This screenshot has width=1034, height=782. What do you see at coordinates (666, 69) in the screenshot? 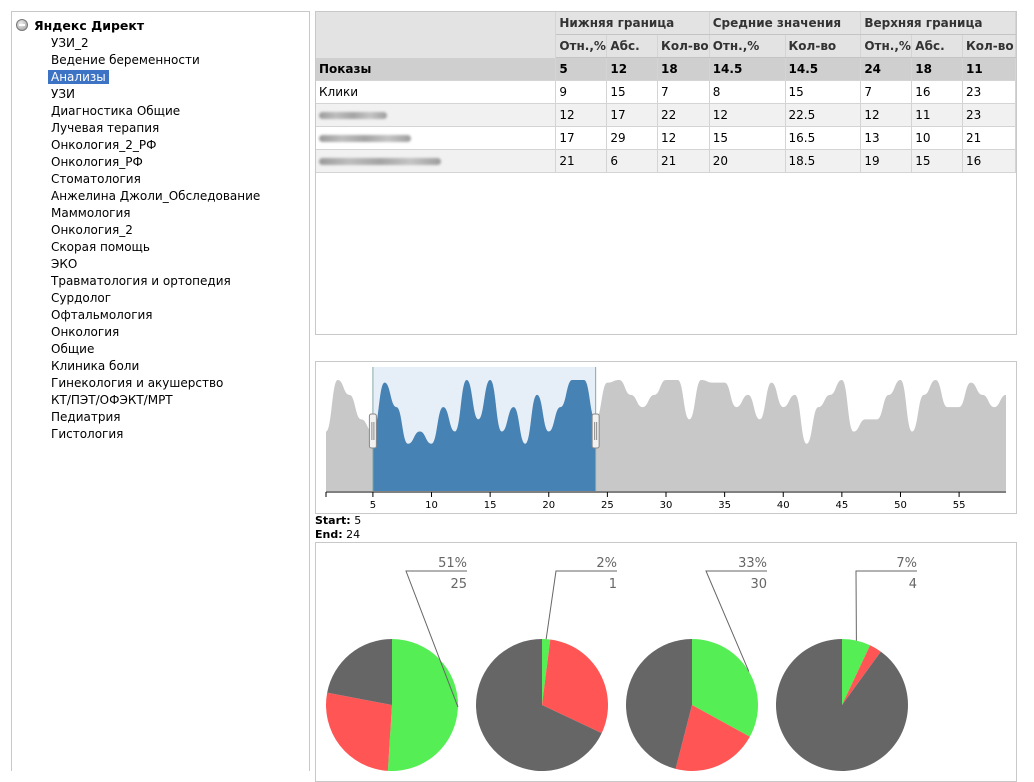
I see `table-row: Показы 5 12 18 14.5 14.5 24 18 11` at bounding box center [666, 69].